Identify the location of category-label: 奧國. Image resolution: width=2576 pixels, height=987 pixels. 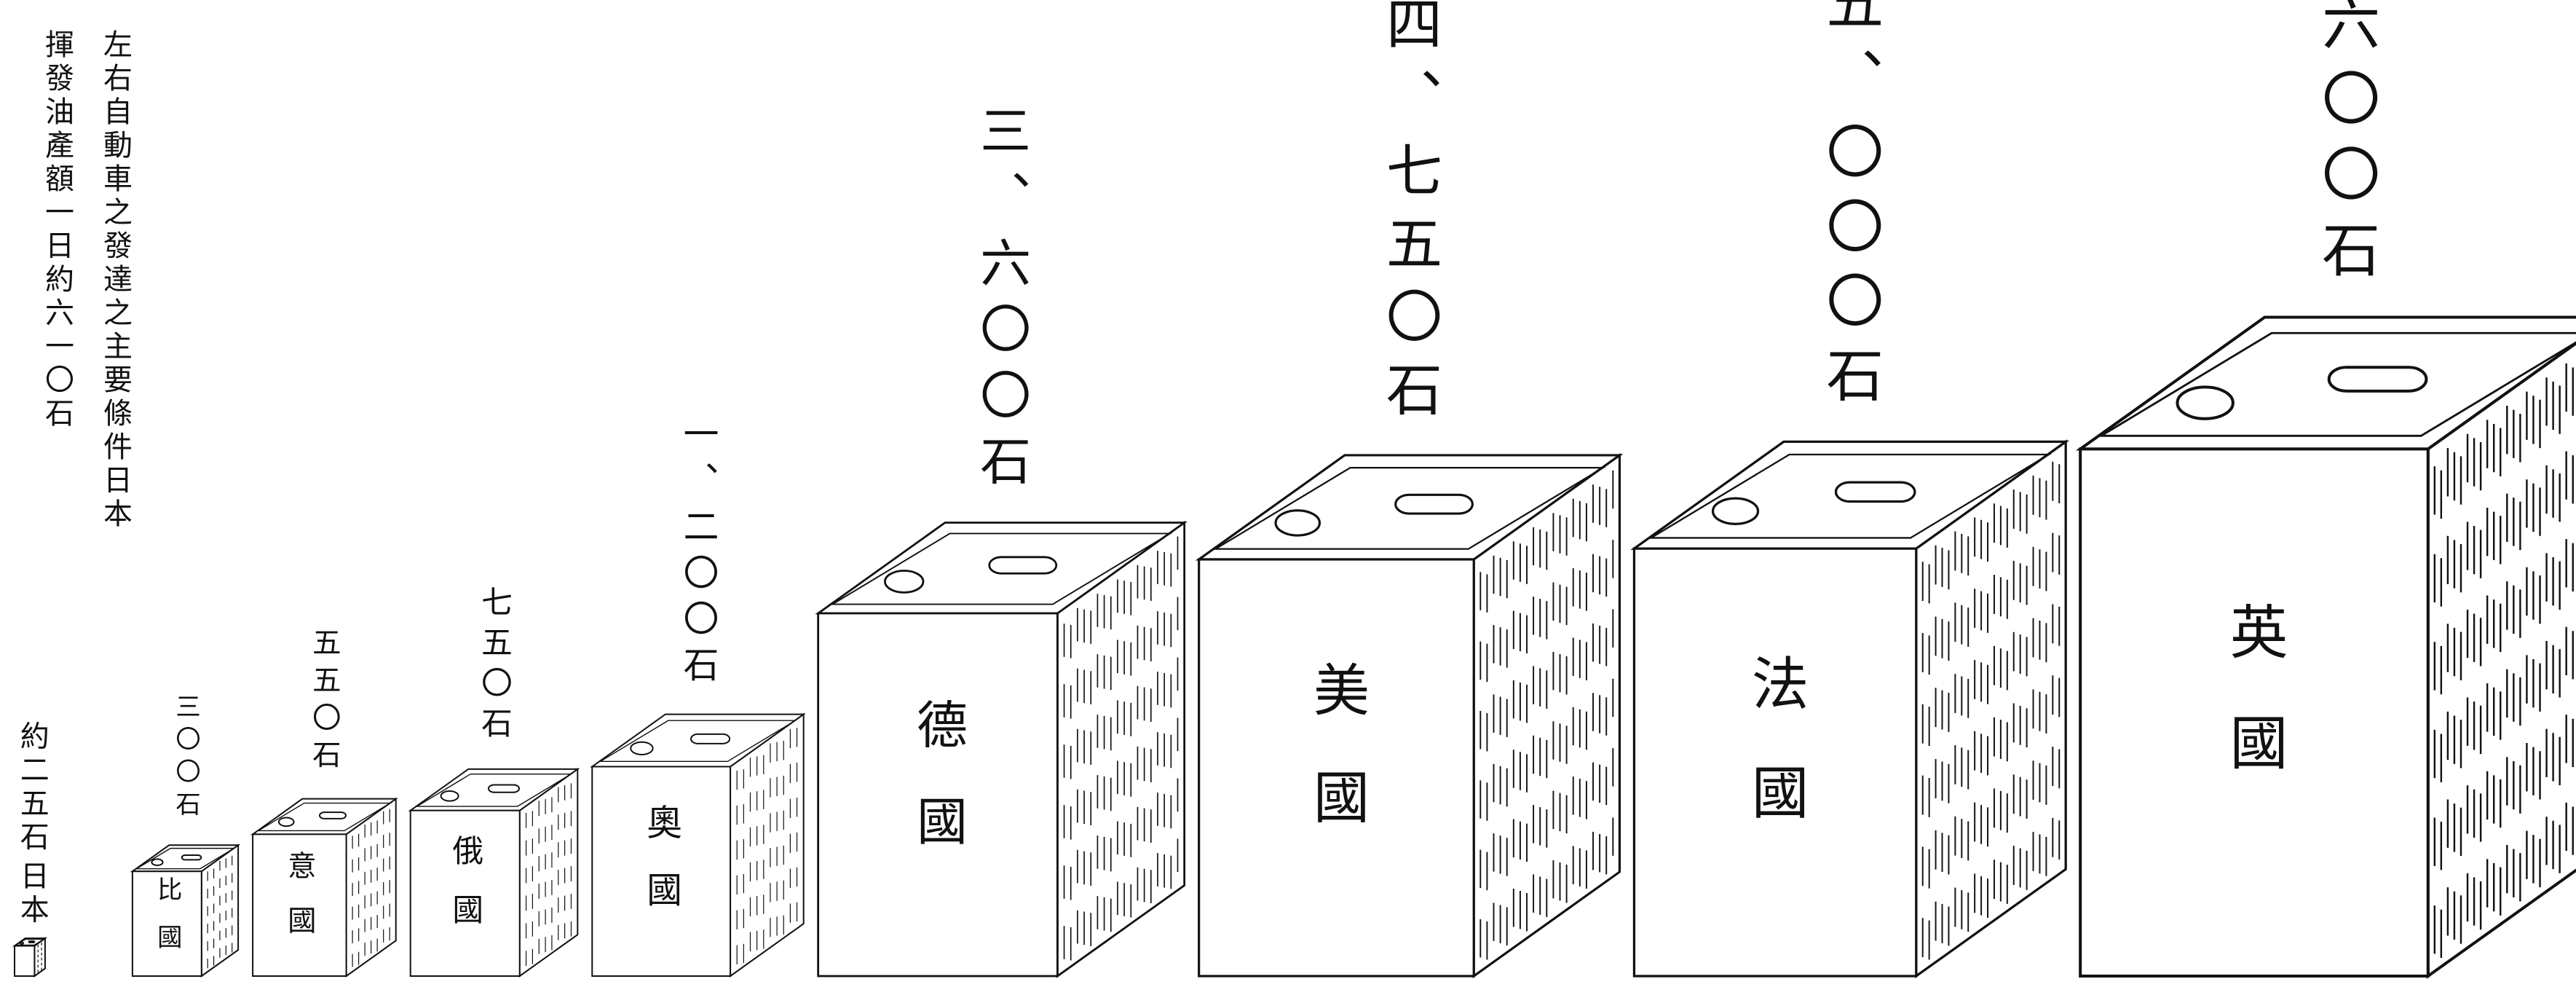
(661, 871).